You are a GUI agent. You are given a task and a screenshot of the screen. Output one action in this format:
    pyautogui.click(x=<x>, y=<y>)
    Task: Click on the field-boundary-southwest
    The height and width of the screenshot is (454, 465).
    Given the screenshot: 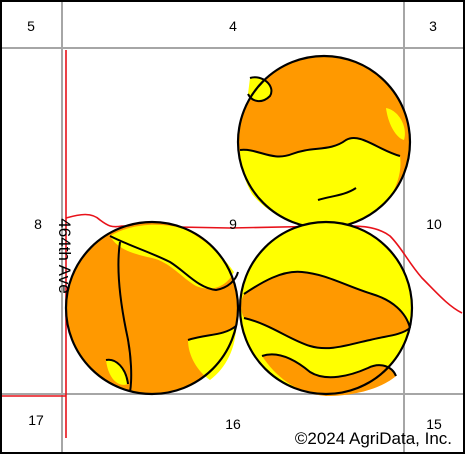 What is the action you would take?
    pyautogui.click(x=152, y=308)
    